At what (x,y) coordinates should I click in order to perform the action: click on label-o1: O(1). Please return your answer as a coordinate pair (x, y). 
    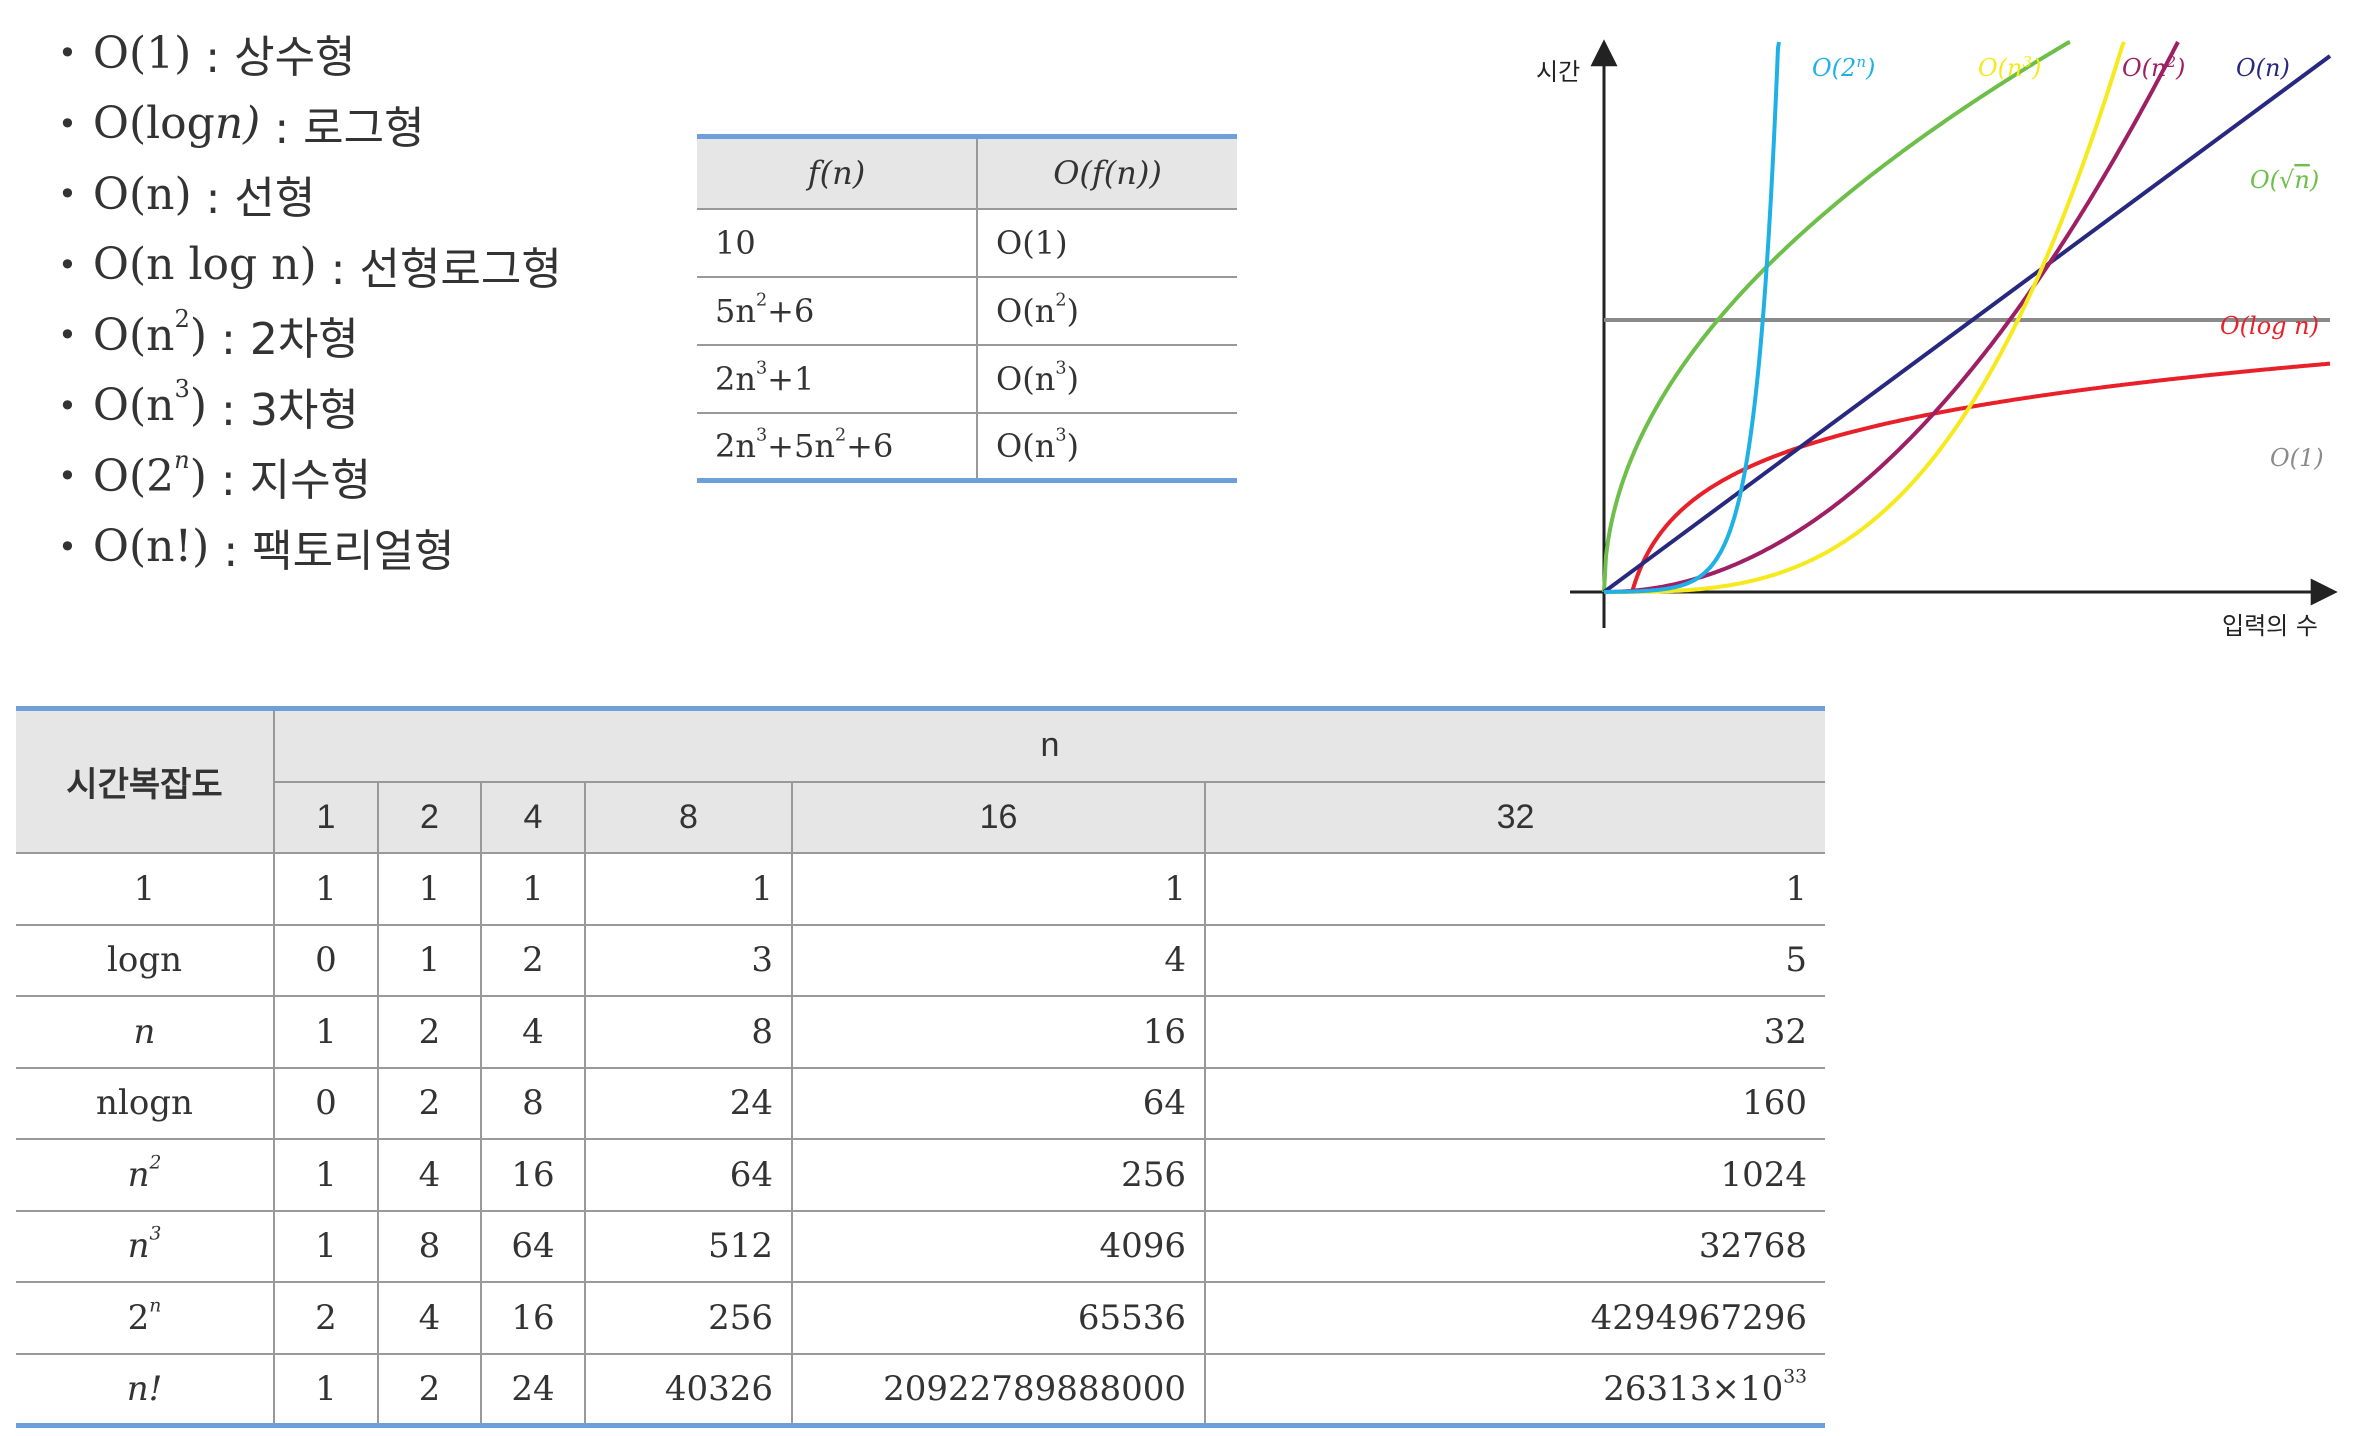
    Looking at the image, I should click on (2297, 458).